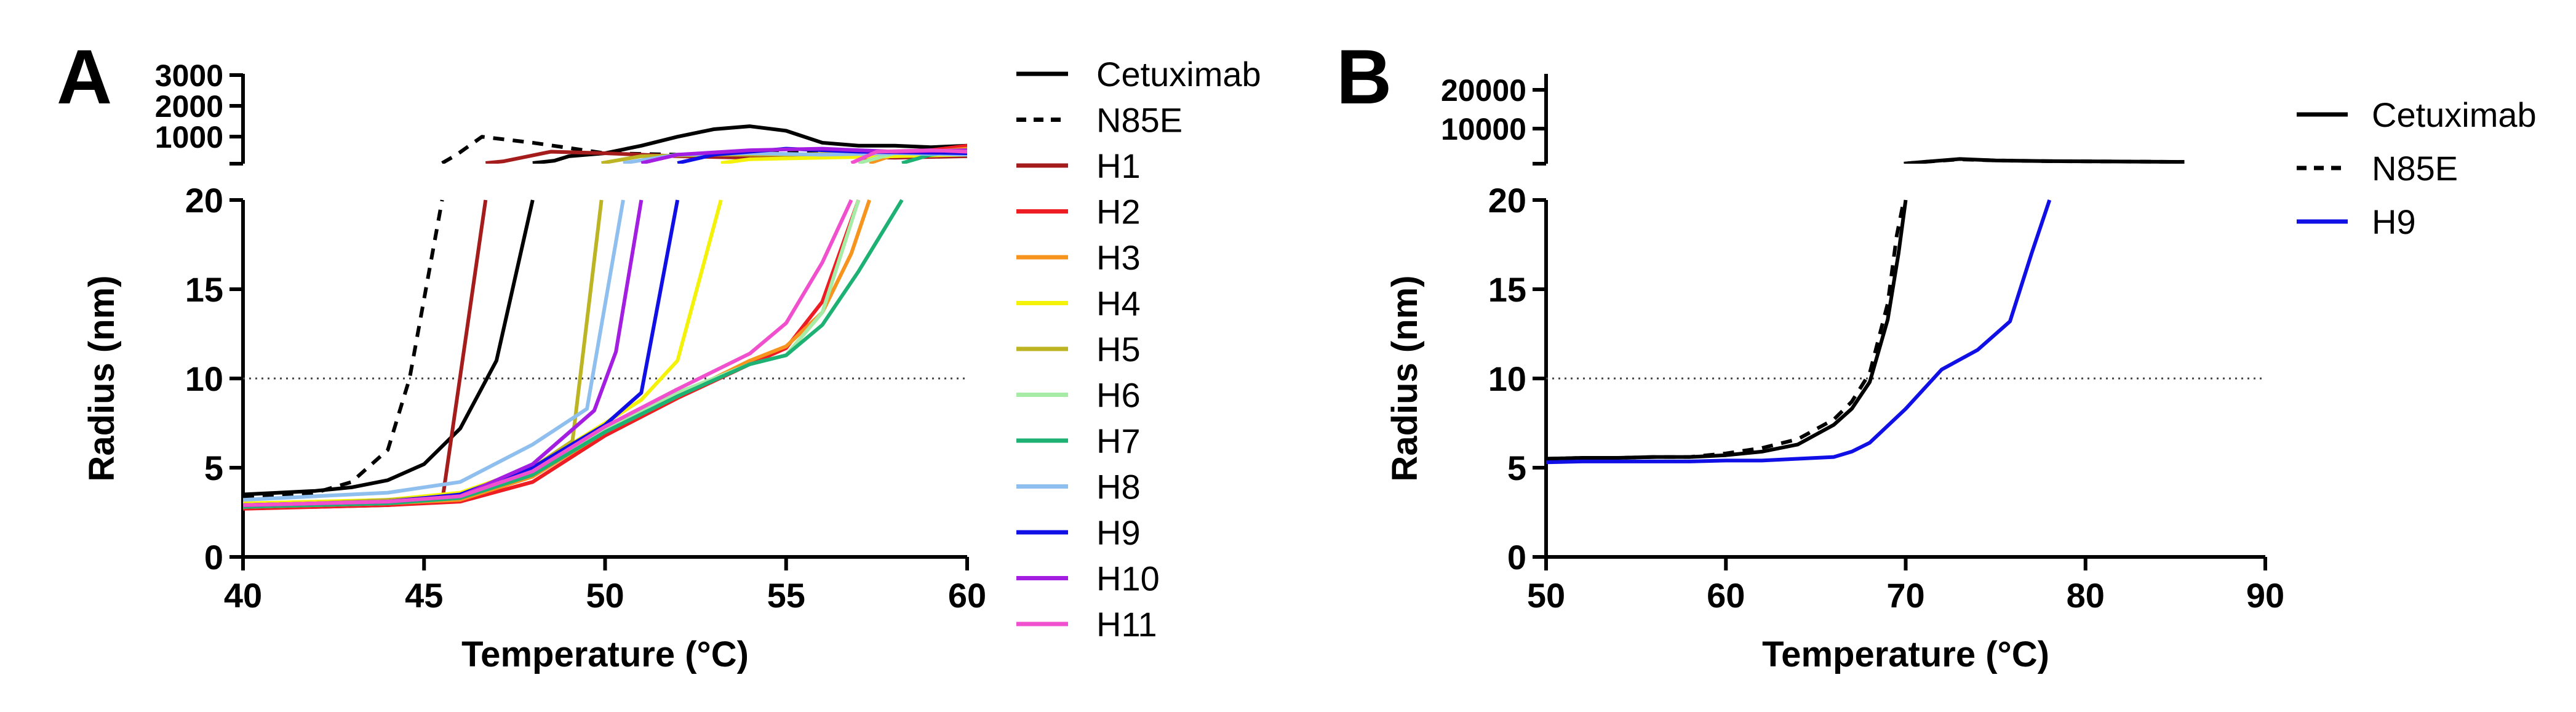 The height and width of the screenshot is (712, 2576). I want to click on panel-b-series-n85e-upper, so click(2045, 160).